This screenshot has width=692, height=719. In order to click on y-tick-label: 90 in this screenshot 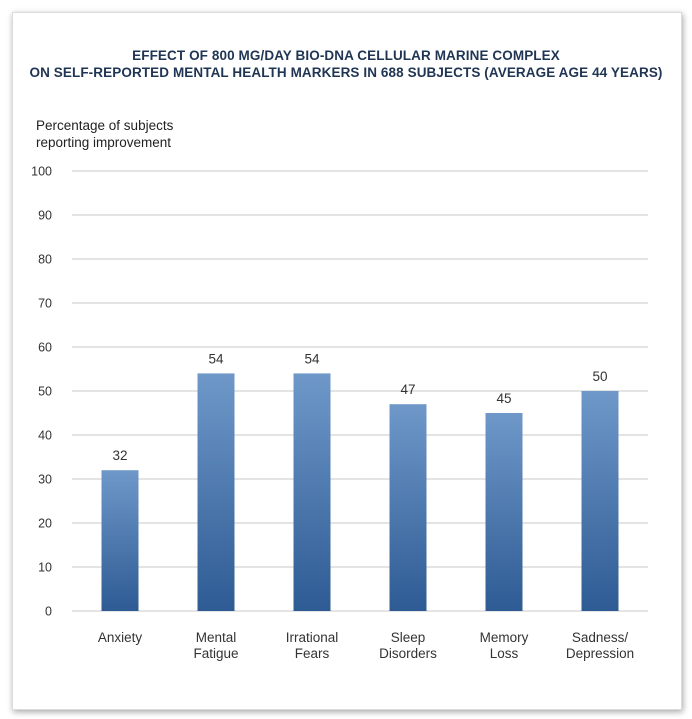, I will do `click(45, 216)`.